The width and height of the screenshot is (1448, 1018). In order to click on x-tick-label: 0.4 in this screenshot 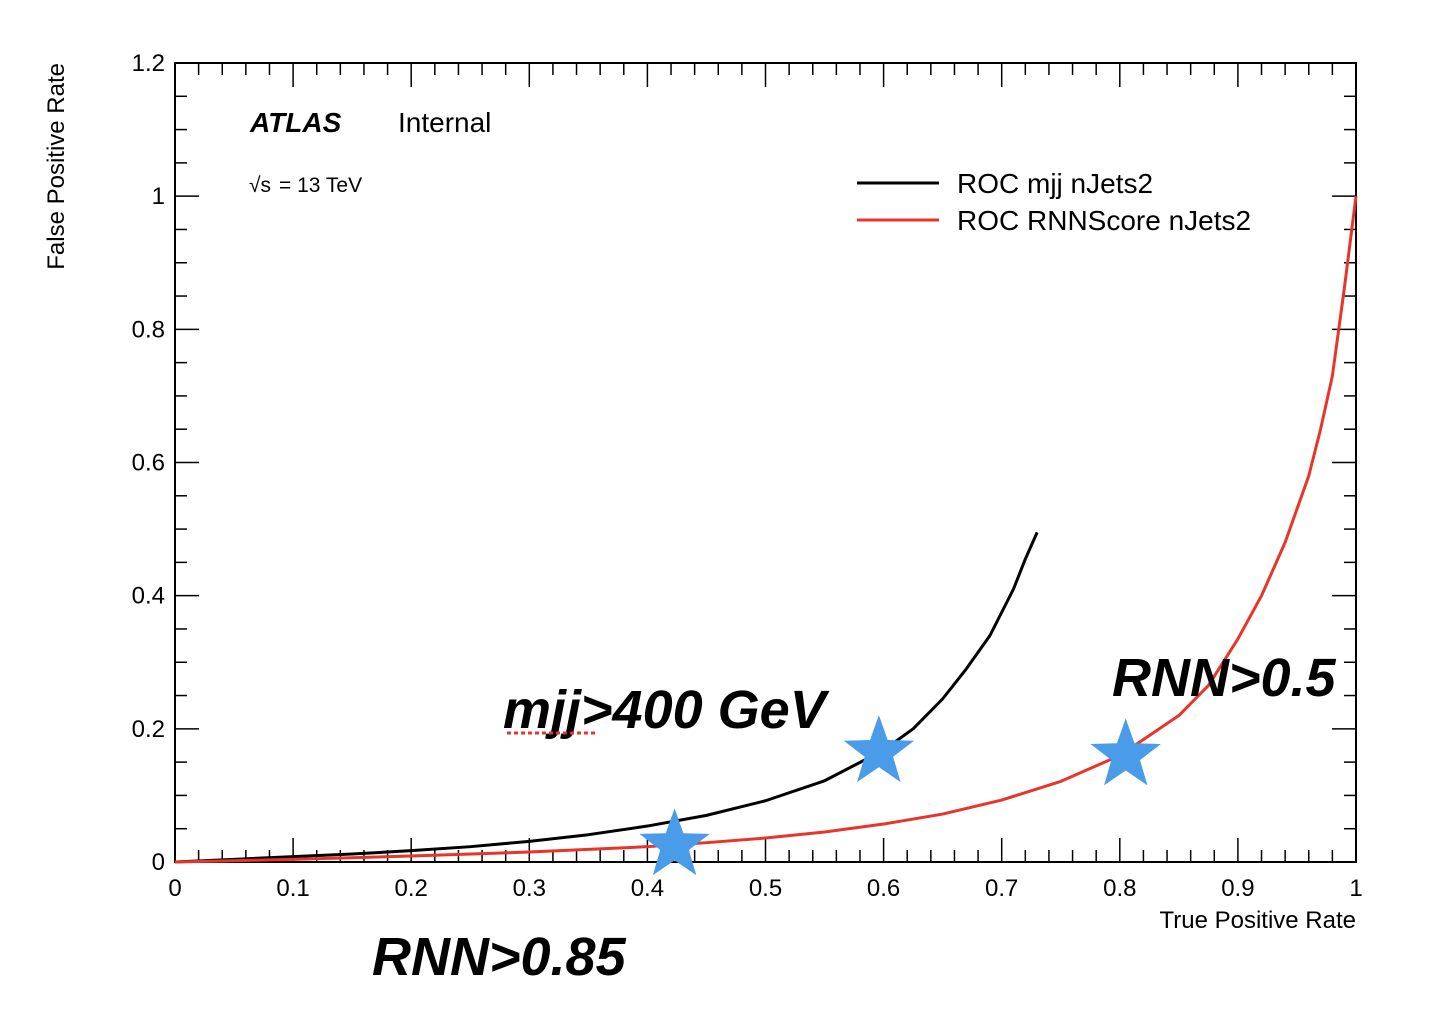, I will do `click(647, 888)`.